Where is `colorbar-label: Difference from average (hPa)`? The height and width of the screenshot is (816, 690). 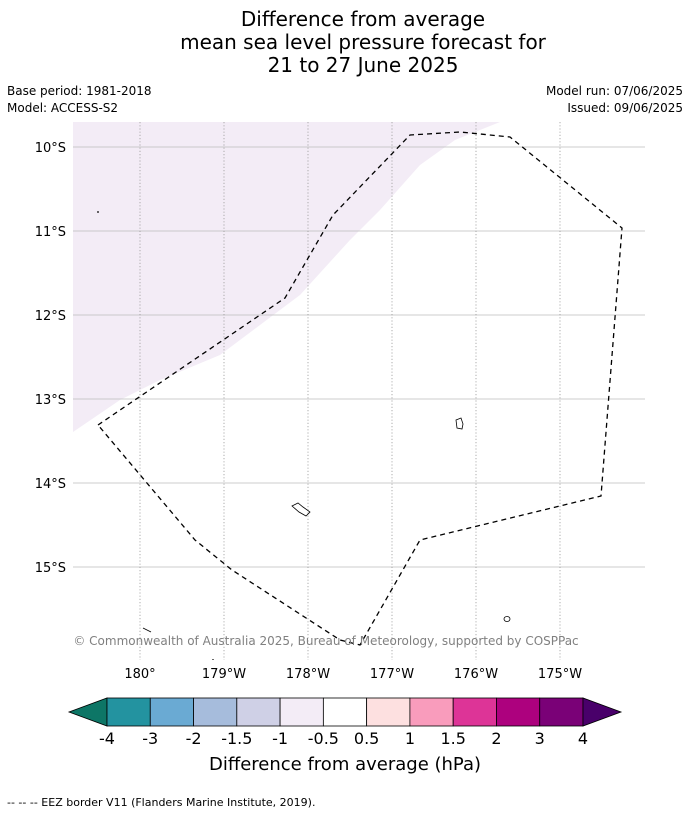
colorbar-label: Difference from average (hPa) is located at coordinates (345, 764).